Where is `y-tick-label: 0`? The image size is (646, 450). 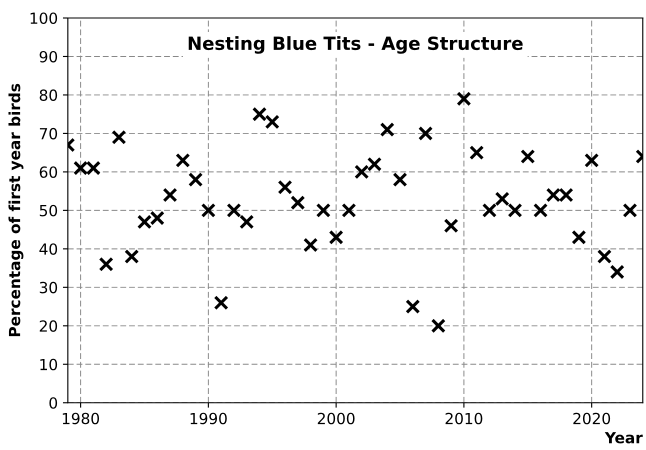
y-tick-label: 0 is located at coordinates (53, 403).